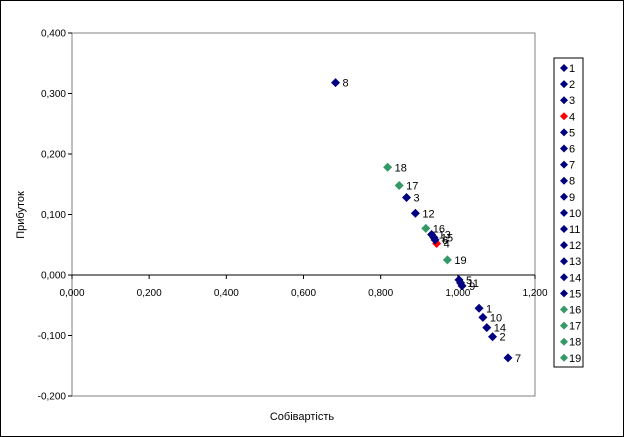  I want to click on x-tick-label: 0,200, so click(149, 293).